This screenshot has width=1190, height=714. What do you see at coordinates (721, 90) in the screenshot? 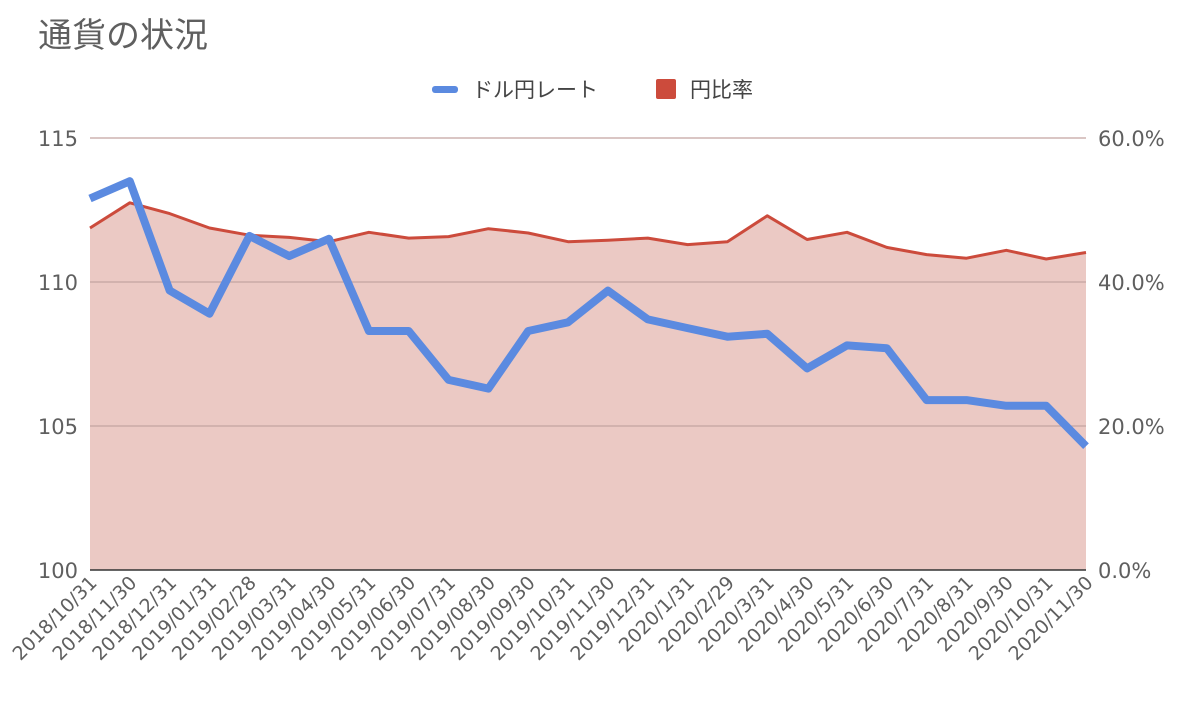
I see `legend-label-yen-ratio: 円比率` at bounding box center [721, 90].